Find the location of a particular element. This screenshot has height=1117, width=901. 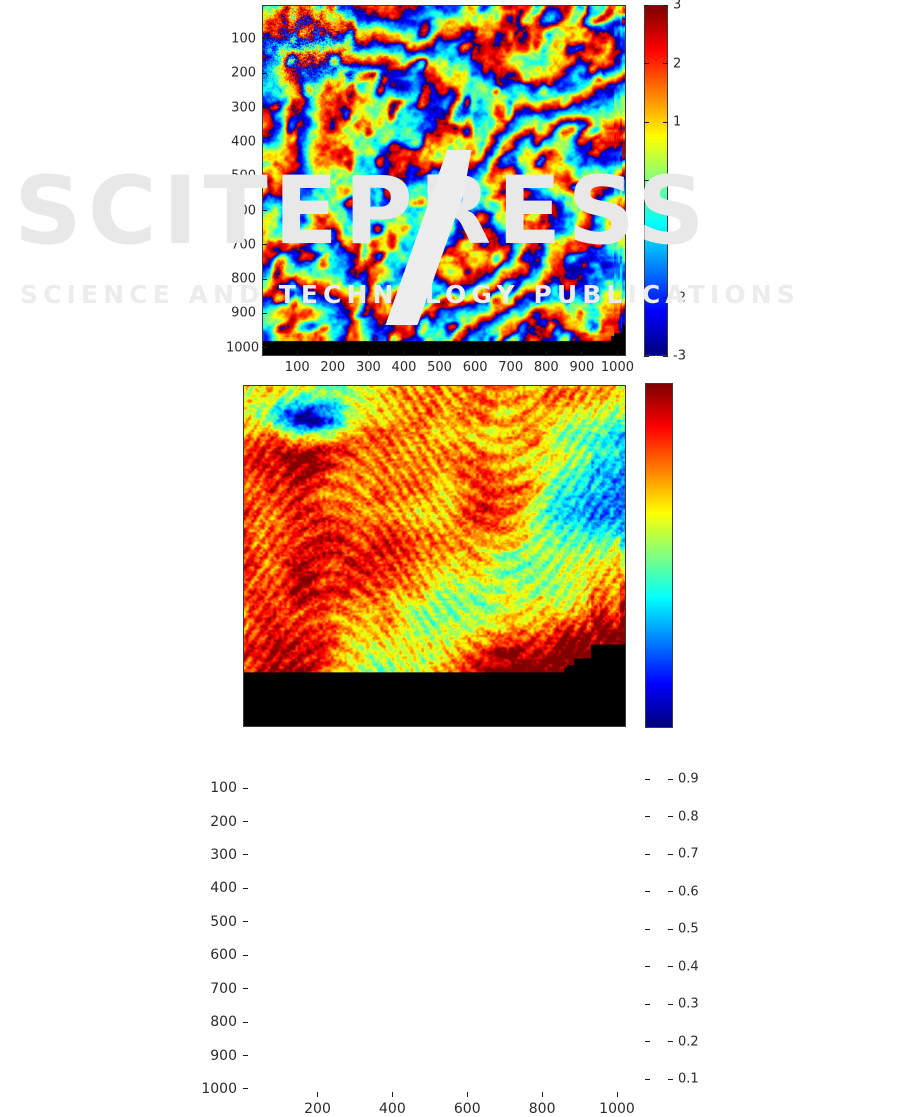

x-axis-tick-label: 200 is located at coordinates (333, 367).